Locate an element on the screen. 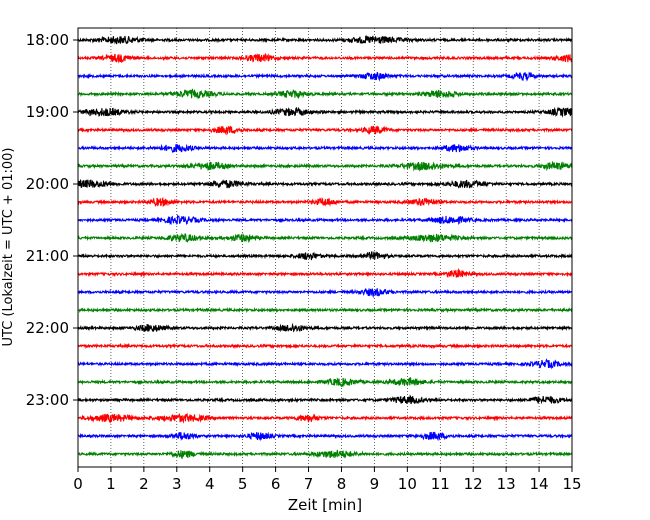  x-tick-label: 12 is located at coordinates (473, 484).